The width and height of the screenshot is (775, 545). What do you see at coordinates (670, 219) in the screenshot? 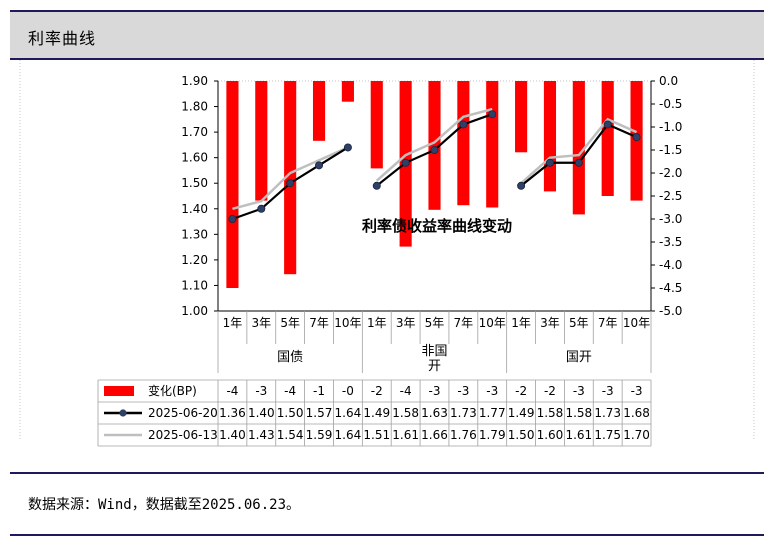
I see `right-axis-label: -3.0` at bounding box center [670, 219].